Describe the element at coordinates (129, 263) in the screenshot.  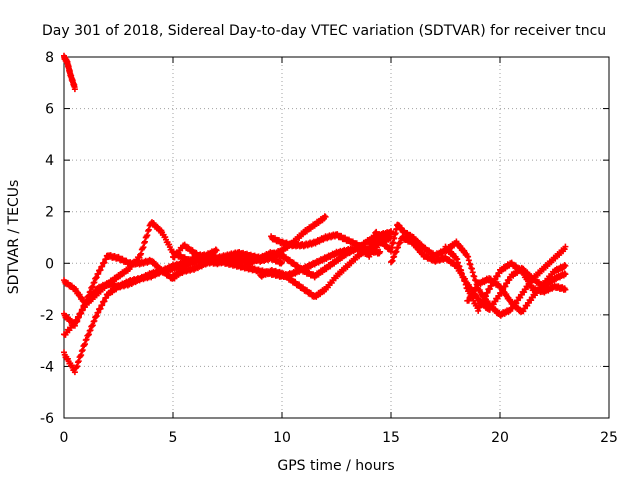
I see `series-track-d` at that location.